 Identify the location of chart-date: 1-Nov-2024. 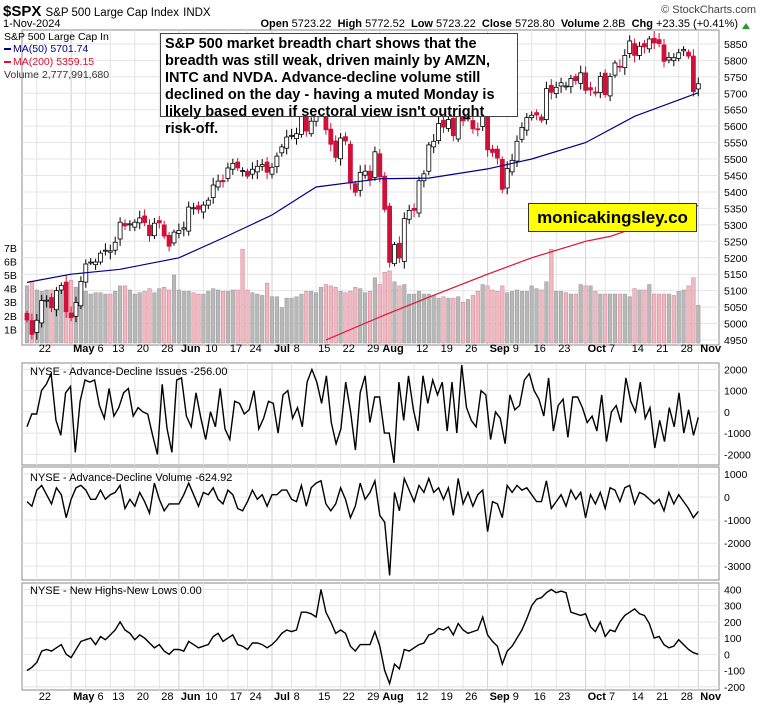
(32, 24).